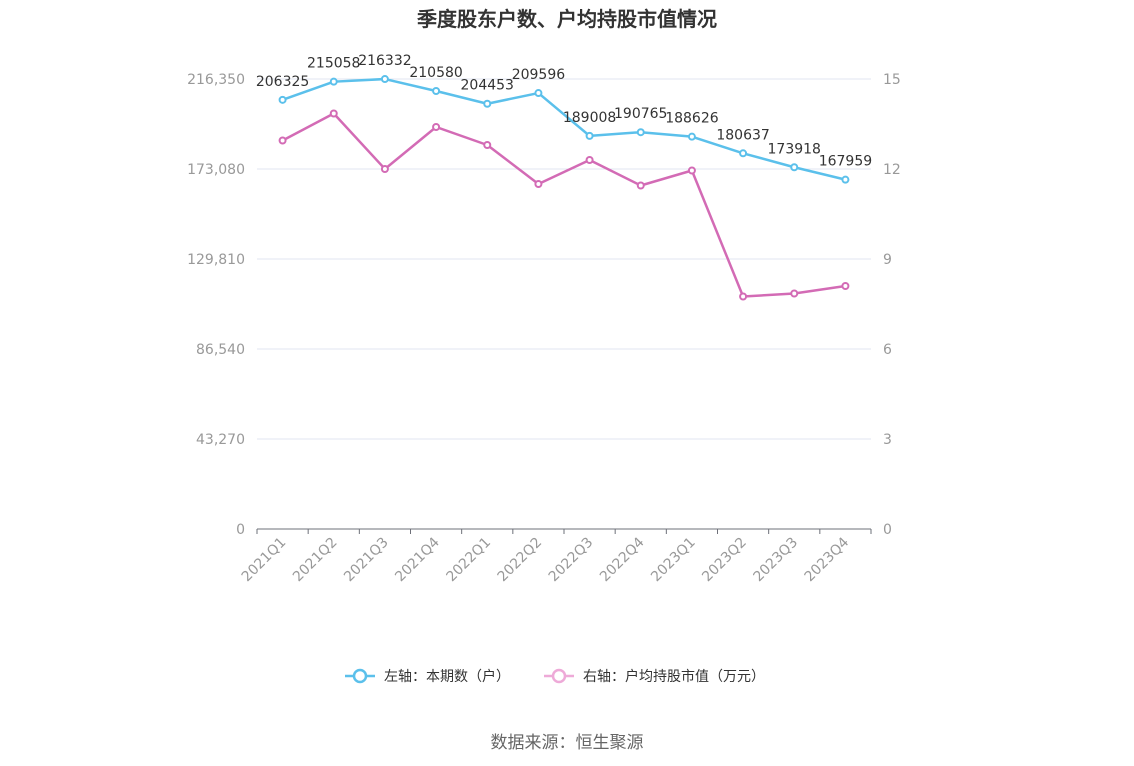 The image size is (1134, 766). I want to click on legend-item-right: 右轴：户均持股市值（万元）, so click(654, 676).